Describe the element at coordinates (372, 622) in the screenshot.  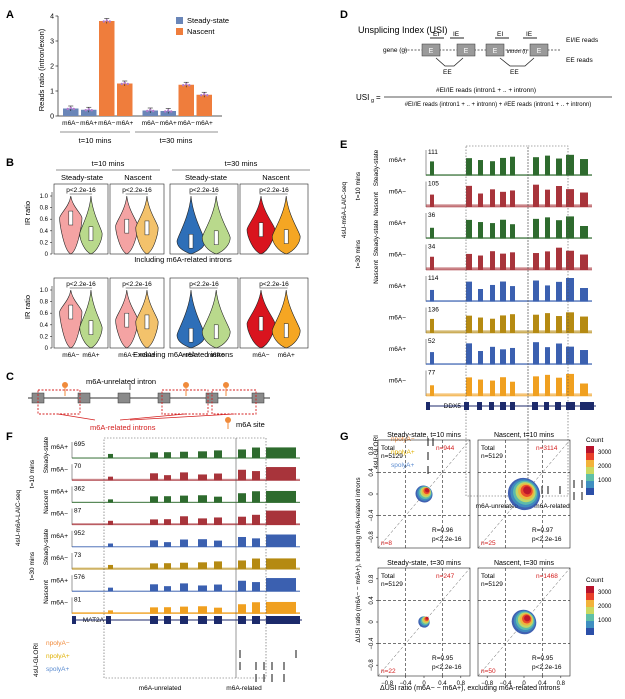
I see `g-ytick-label: 0` at that location.